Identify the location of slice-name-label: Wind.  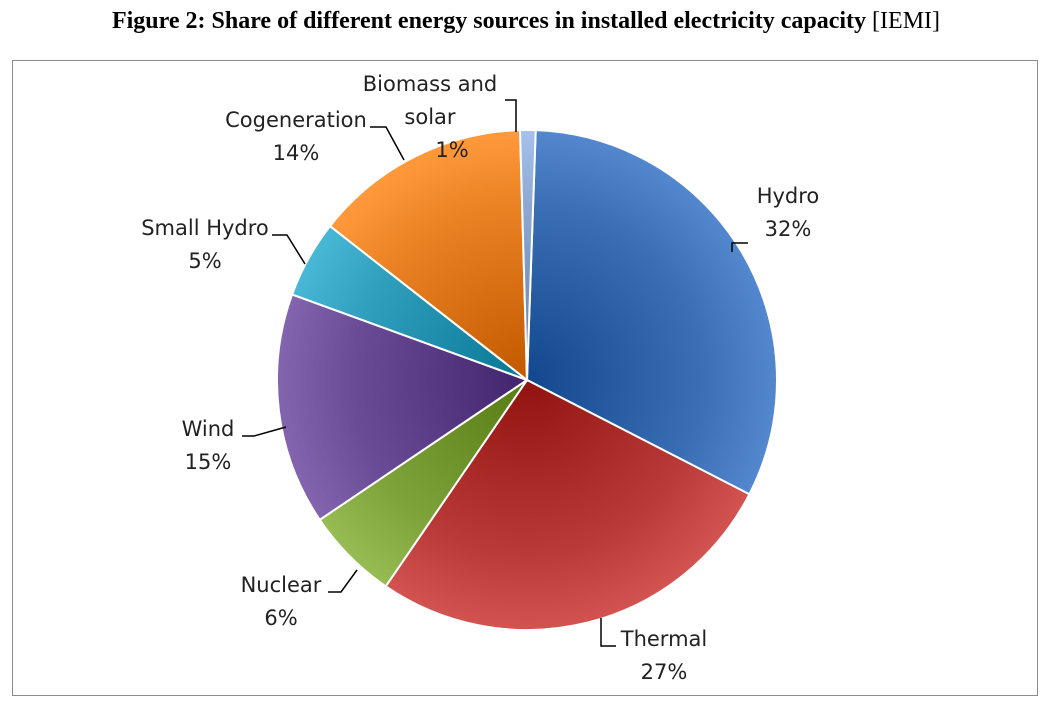
(208, 429).